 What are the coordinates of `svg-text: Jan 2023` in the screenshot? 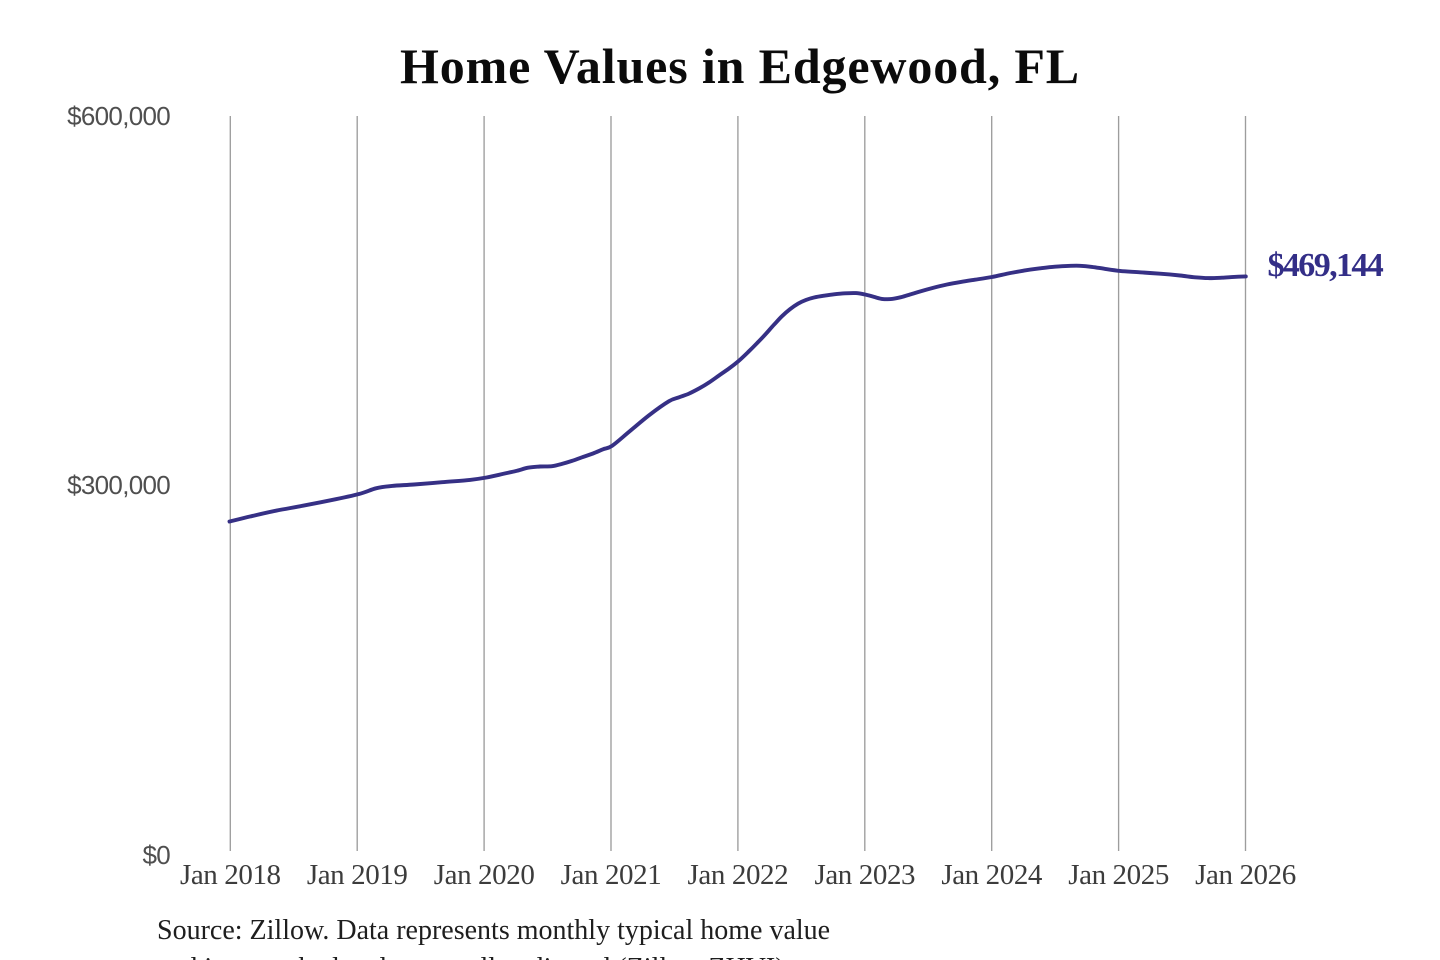 It's located at (864, 875).